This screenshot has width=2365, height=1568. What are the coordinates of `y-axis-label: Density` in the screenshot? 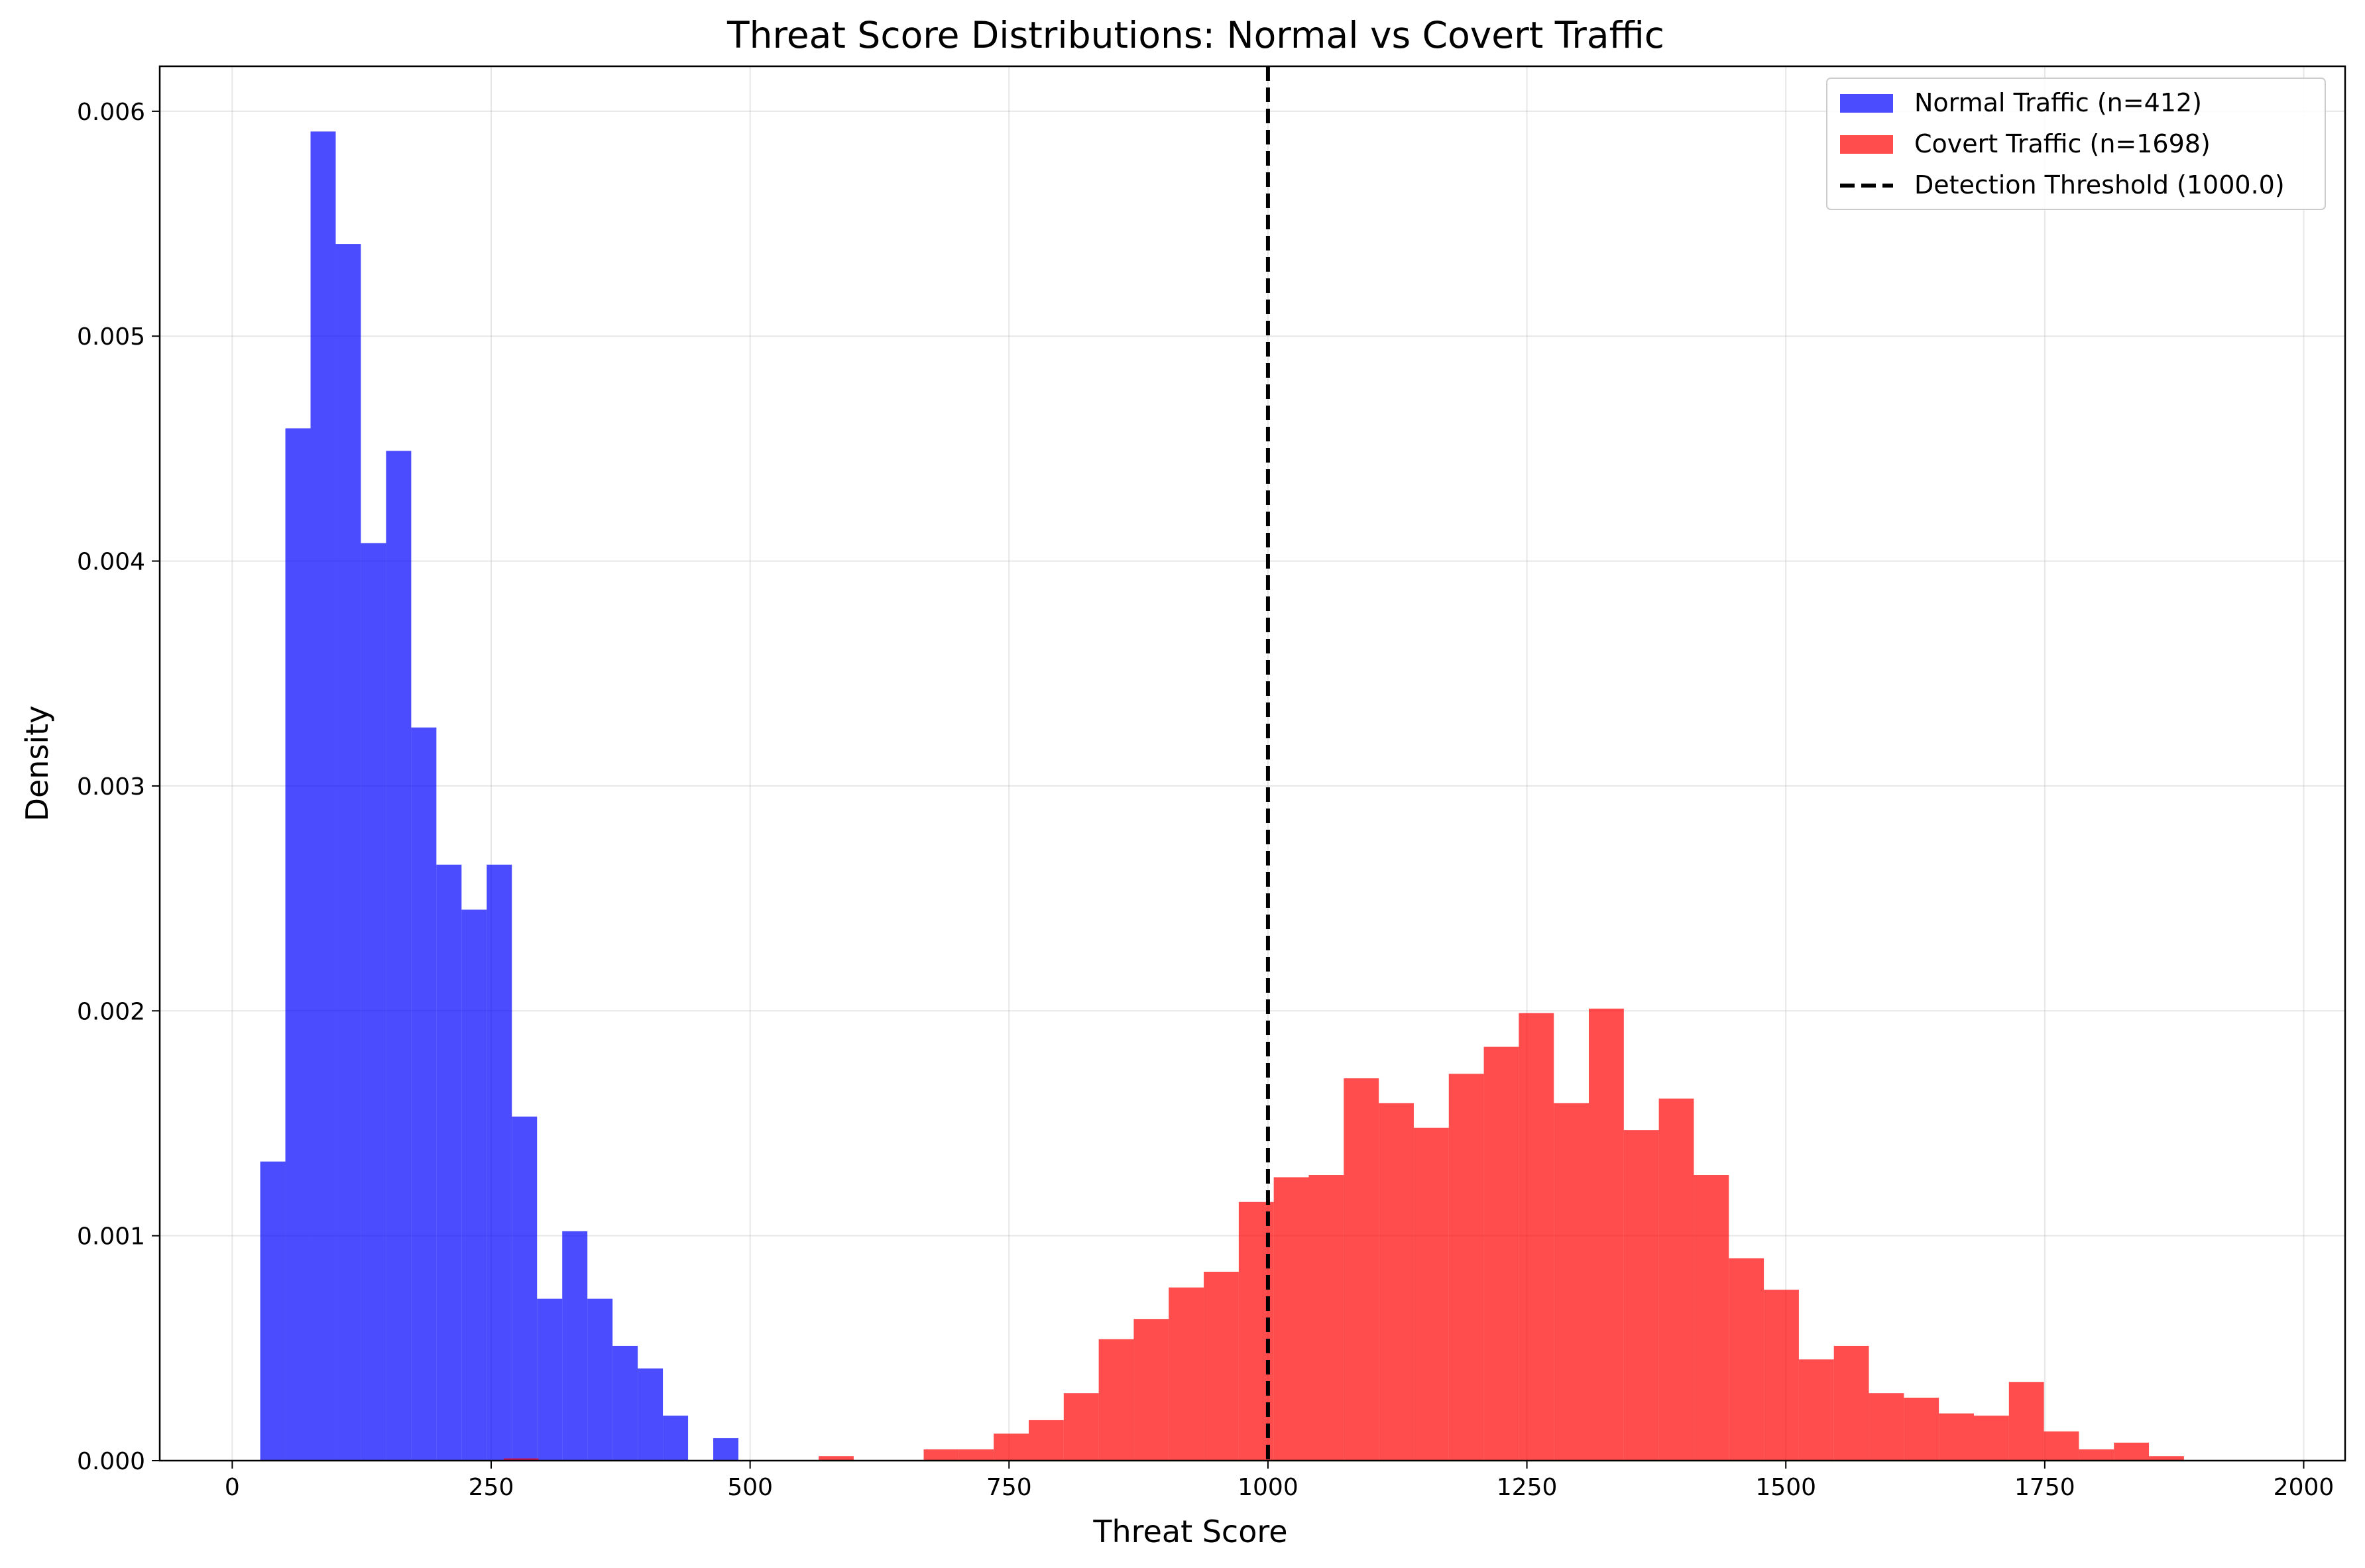 It's located at (37, 764).